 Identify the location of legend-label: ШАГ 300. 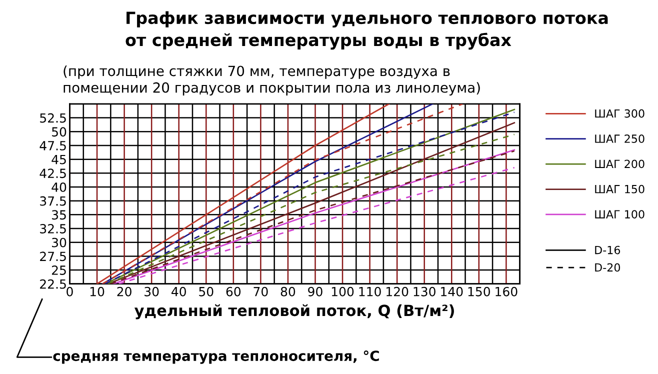
(619, 113).